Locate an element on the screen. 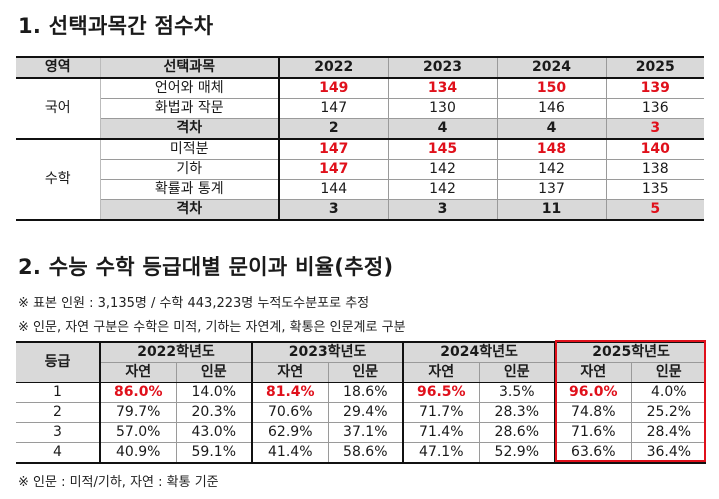 Image resolution: width=719 pixels, height=499 pixels. gap-row: 격차 3 3 11 5 is located at coordinates (360, 210).